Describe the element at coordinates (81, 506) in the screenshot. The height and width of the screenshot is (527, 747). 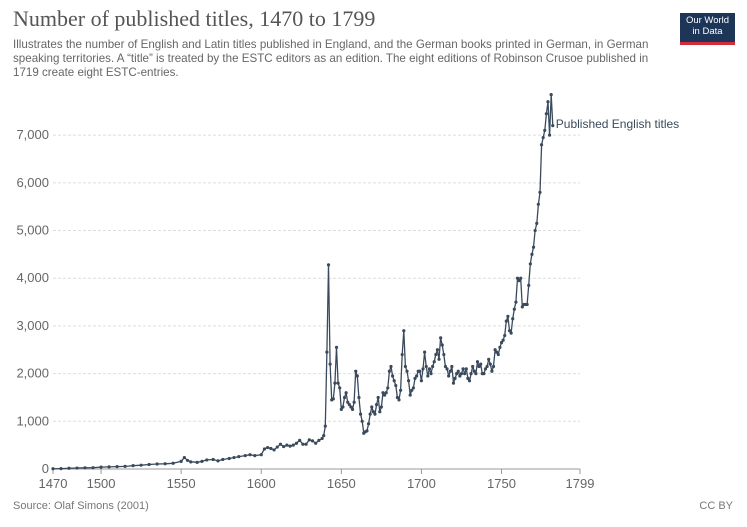
I see `source-note: Source: Olaf Simons (2001)` at that location.